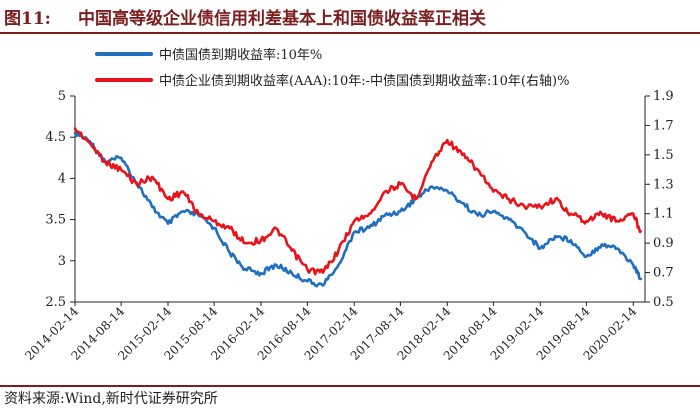 The height and width of the screenshot is (417, 700). Describe the element at coordinates (663, 273) in the screenshot. I see `y-right-tick-label-1: 0.7` at that location.